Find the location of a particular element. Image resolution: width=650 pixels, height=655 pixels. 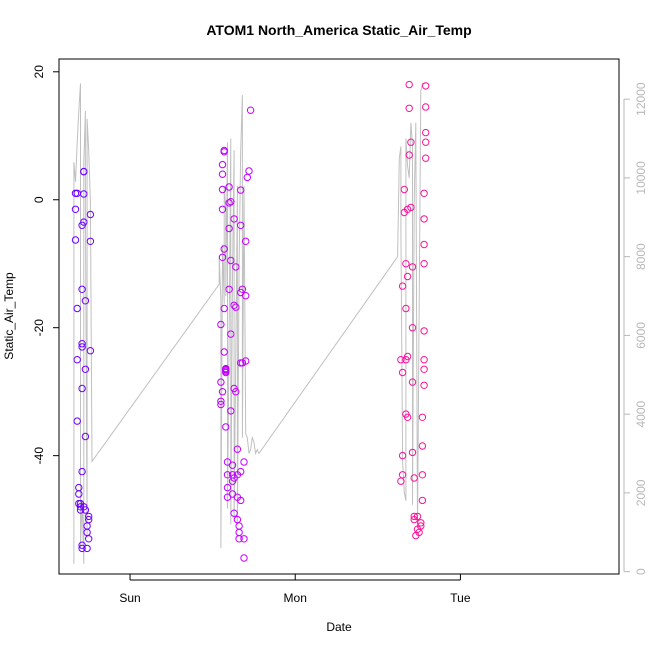

y2-tick-label: 2000 is located at coordinates (641, 492).